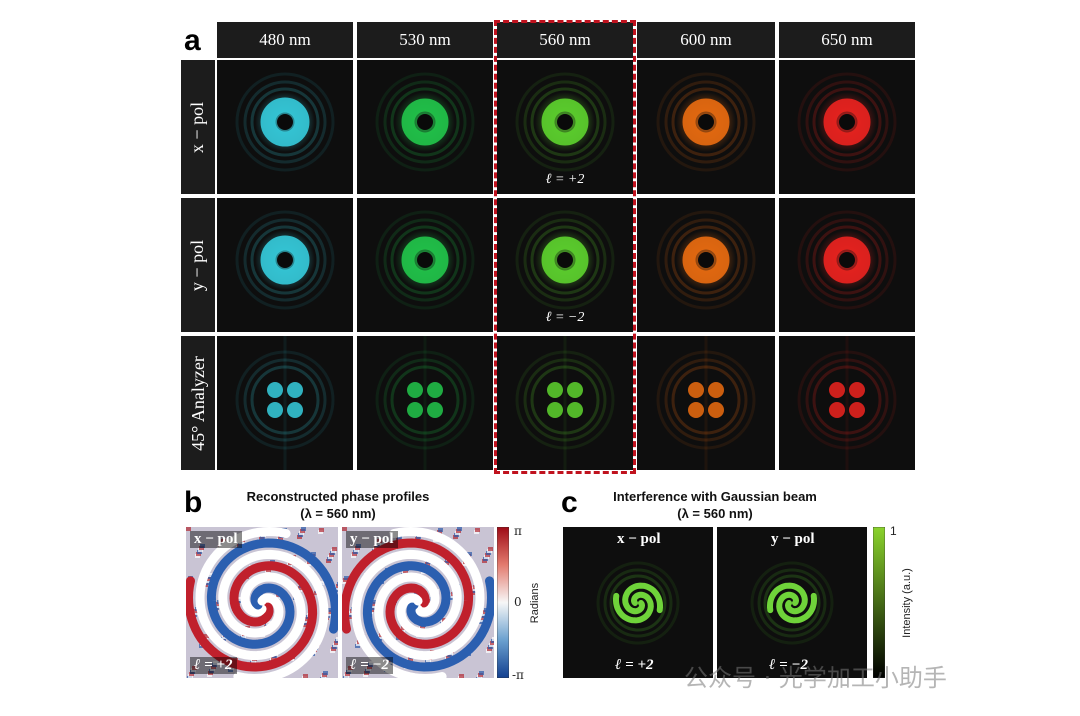 This screenshot has width=1080, height=716. Describe the element at coordinates (425, 265) in the screenshot. I see `beam-image-y-pol-530nm` at that location.